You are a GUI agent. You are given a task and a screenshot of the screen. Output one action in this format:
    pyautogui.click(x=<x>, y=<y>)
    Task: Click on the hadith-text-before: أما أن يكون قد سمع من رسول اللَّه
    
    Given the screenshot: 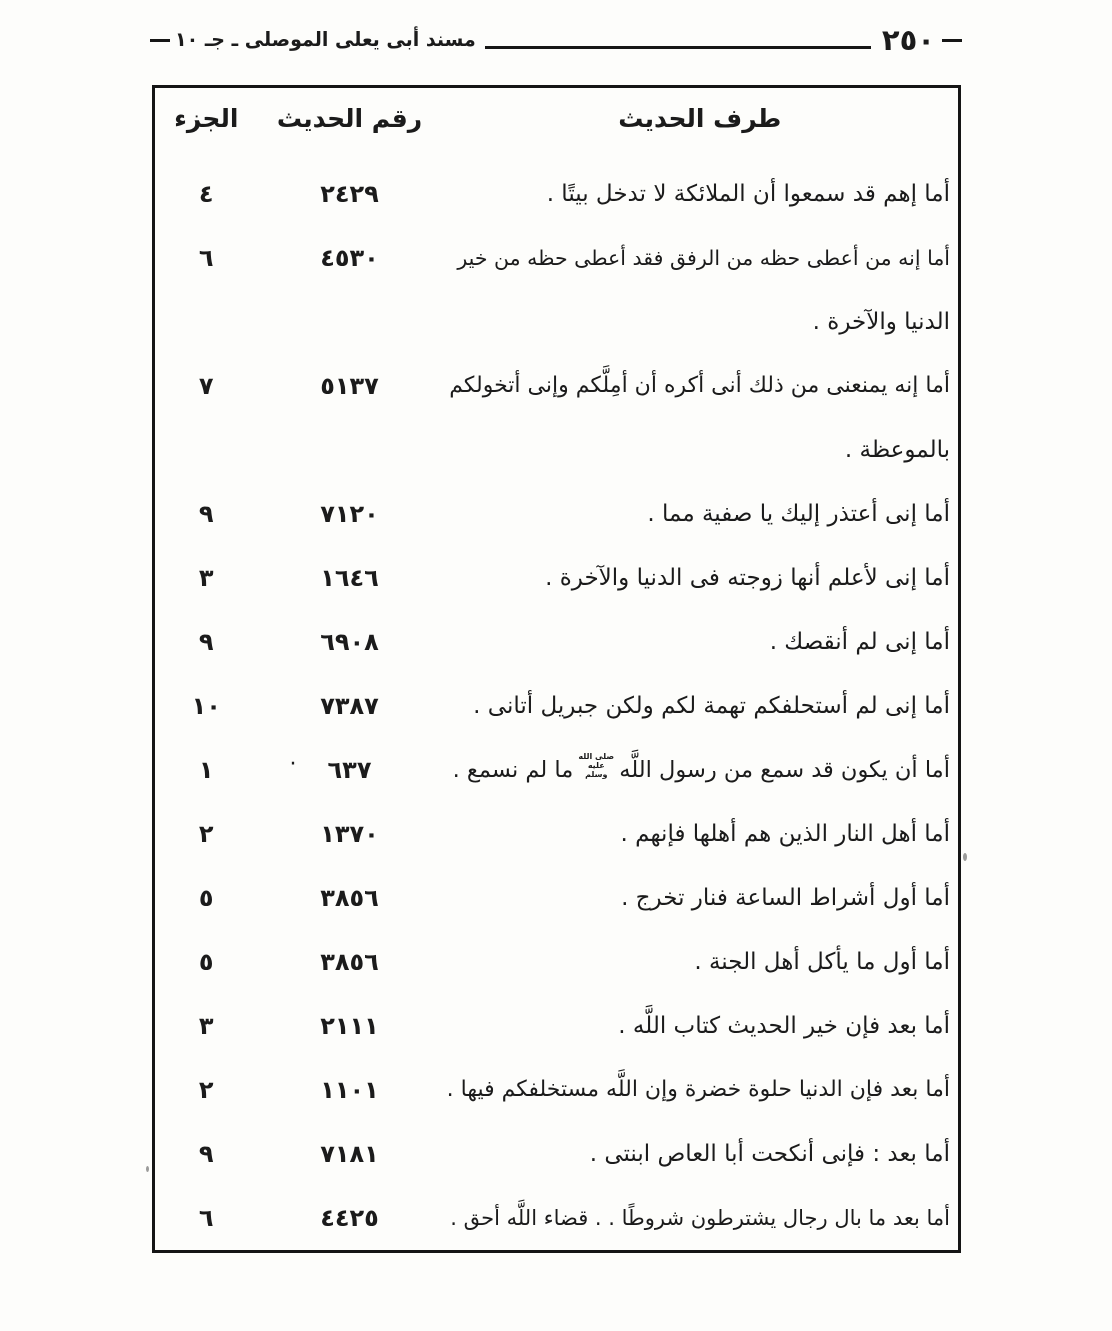 What is the action you would take?
    pyautogui.click(x=784, y=770)
    